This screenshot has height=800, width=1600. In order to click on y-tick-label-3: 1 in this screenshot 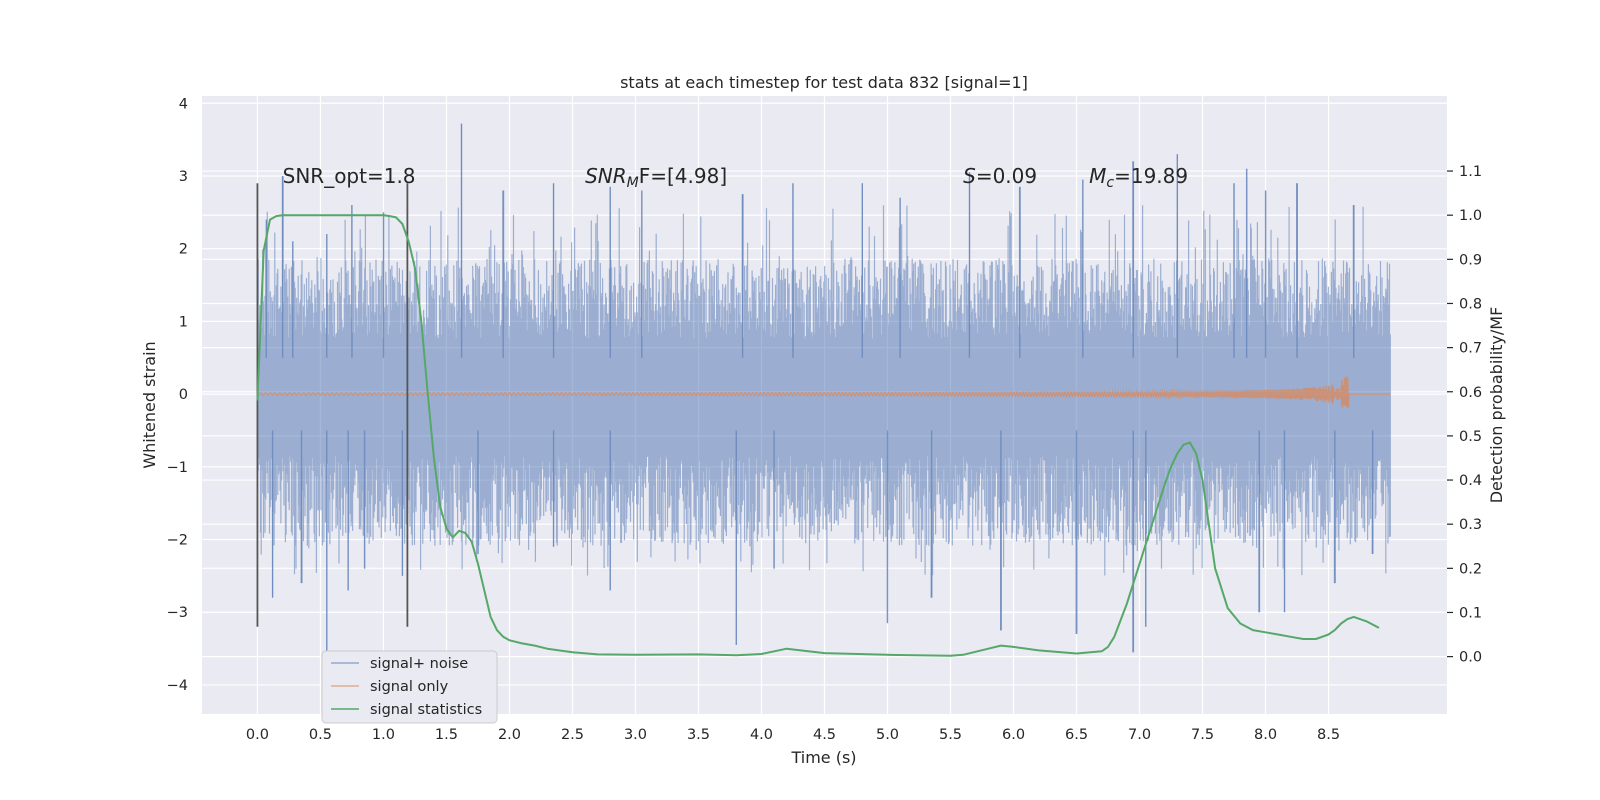, I will do `click(183, 322)`.